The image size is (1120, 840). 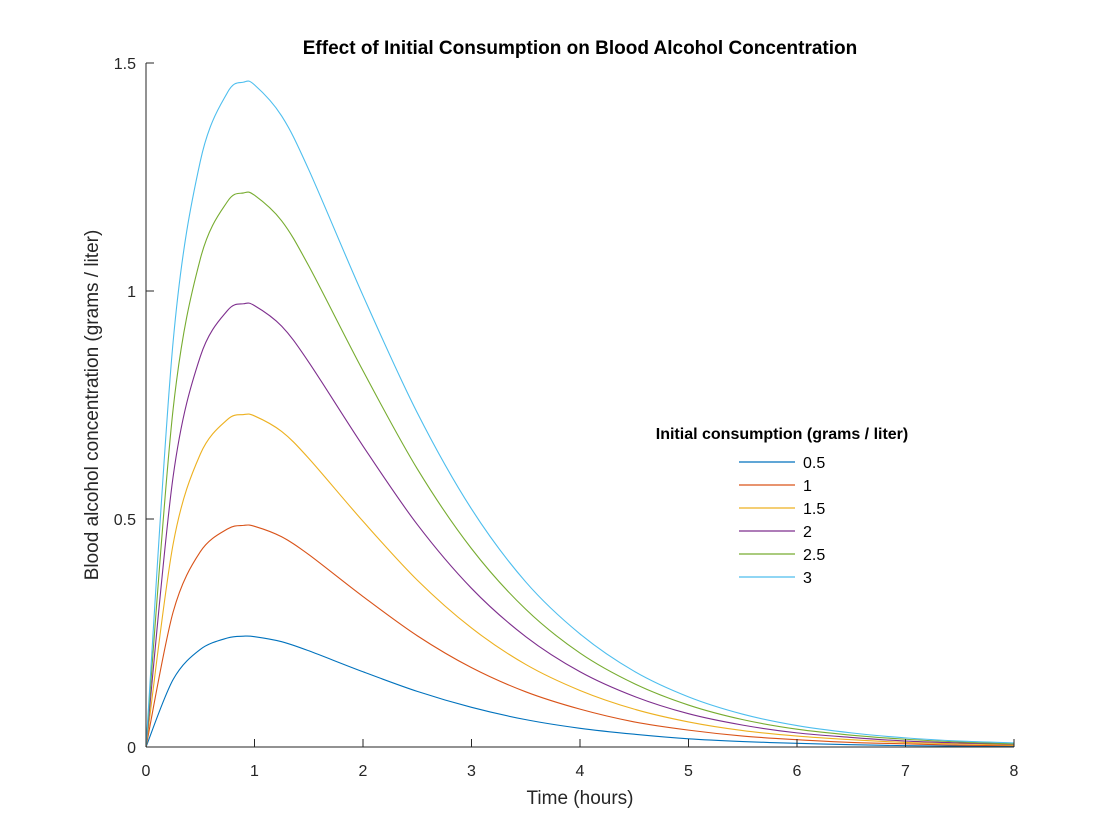 What do you see at coordinates (580, 771) in the screenshot?
I see `x-tick-label: 4` at bounding box center [580, 771].